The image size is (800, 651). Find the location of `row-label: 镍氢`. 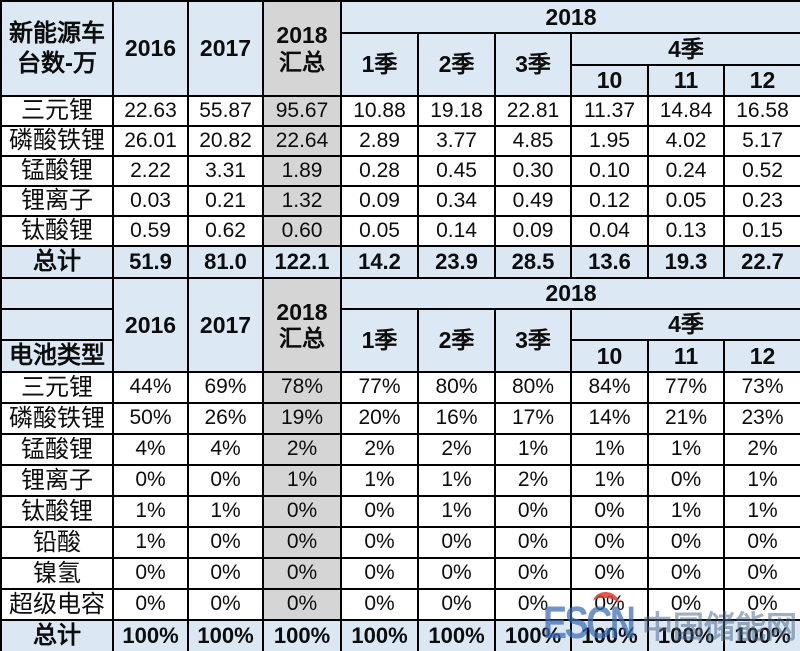

row-label: 镍氢 is located at coordinates (57, 573).